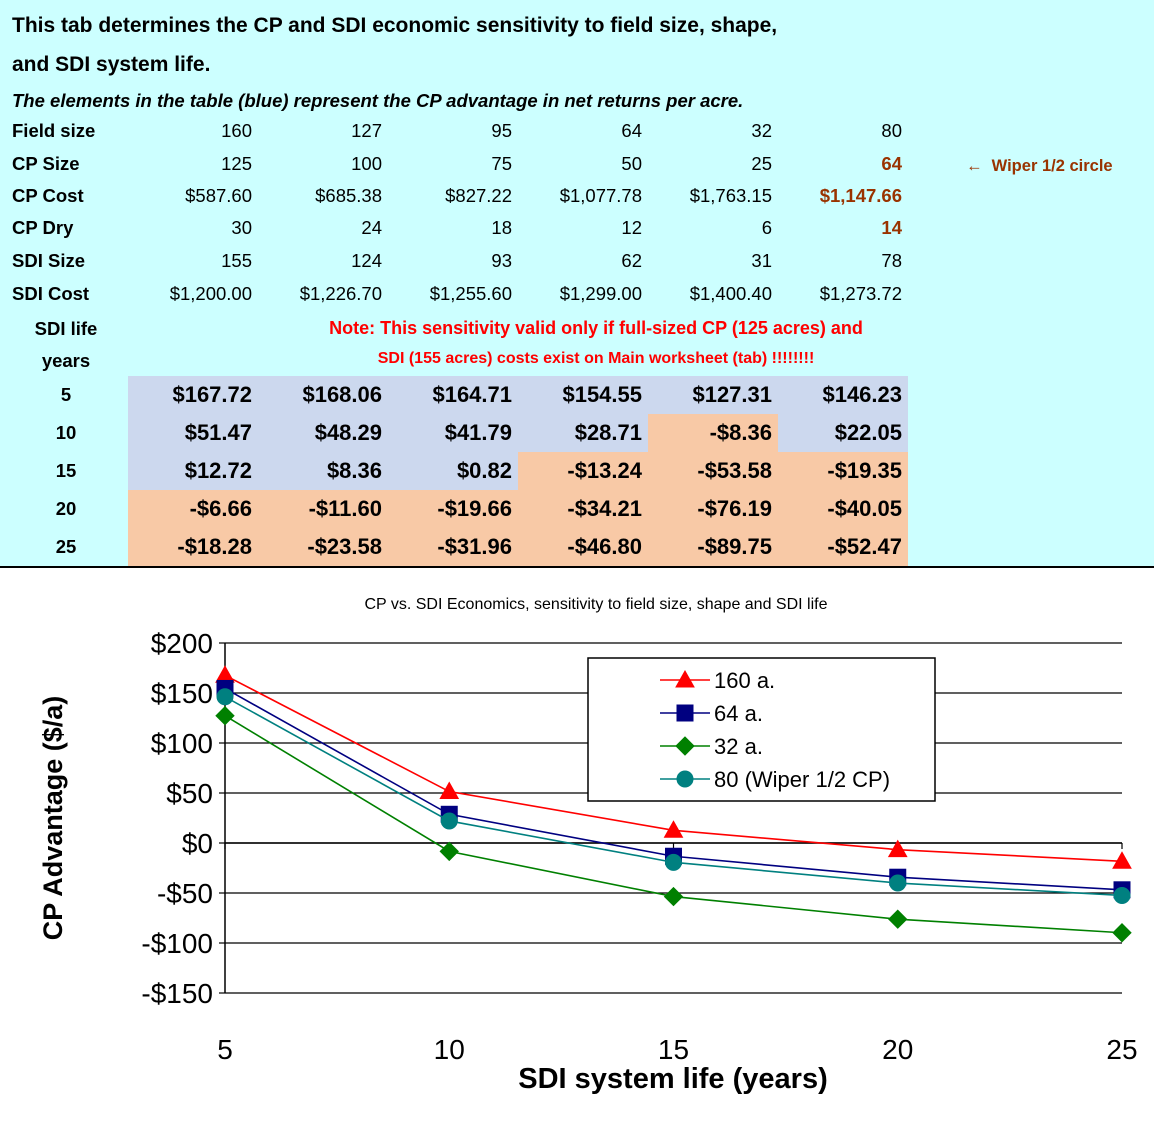 The width and height of the screenshot is (1154, 1147). What do you see at coordinates (860, 293) in the screenshot?
I see `param-cell: $1,273.72` at bounding box center [860, 293].